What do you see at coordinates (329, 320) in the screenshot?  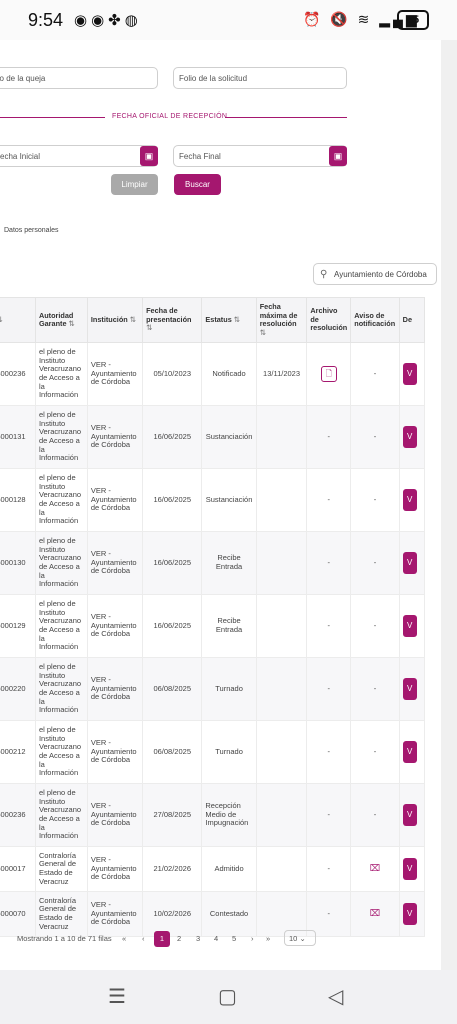 I see `col-archivo: Archivo de resolución` at bounding box center [329, 320].